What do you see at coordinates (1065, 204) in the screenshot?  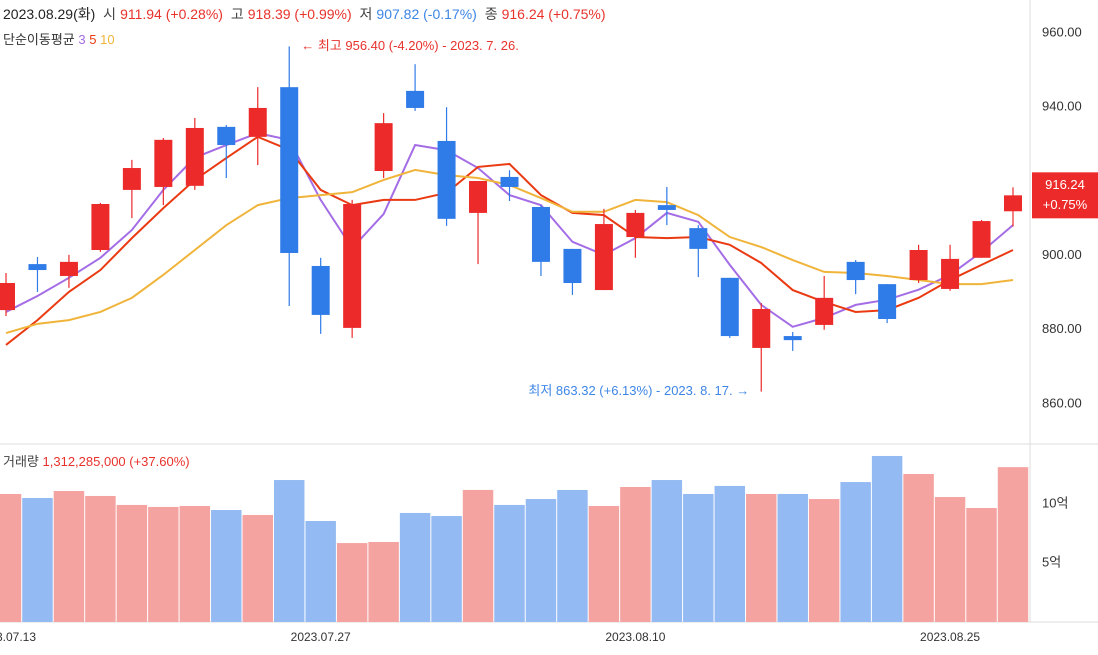 I see `last-change: +0.75%` at bounding box center [1065, 204].